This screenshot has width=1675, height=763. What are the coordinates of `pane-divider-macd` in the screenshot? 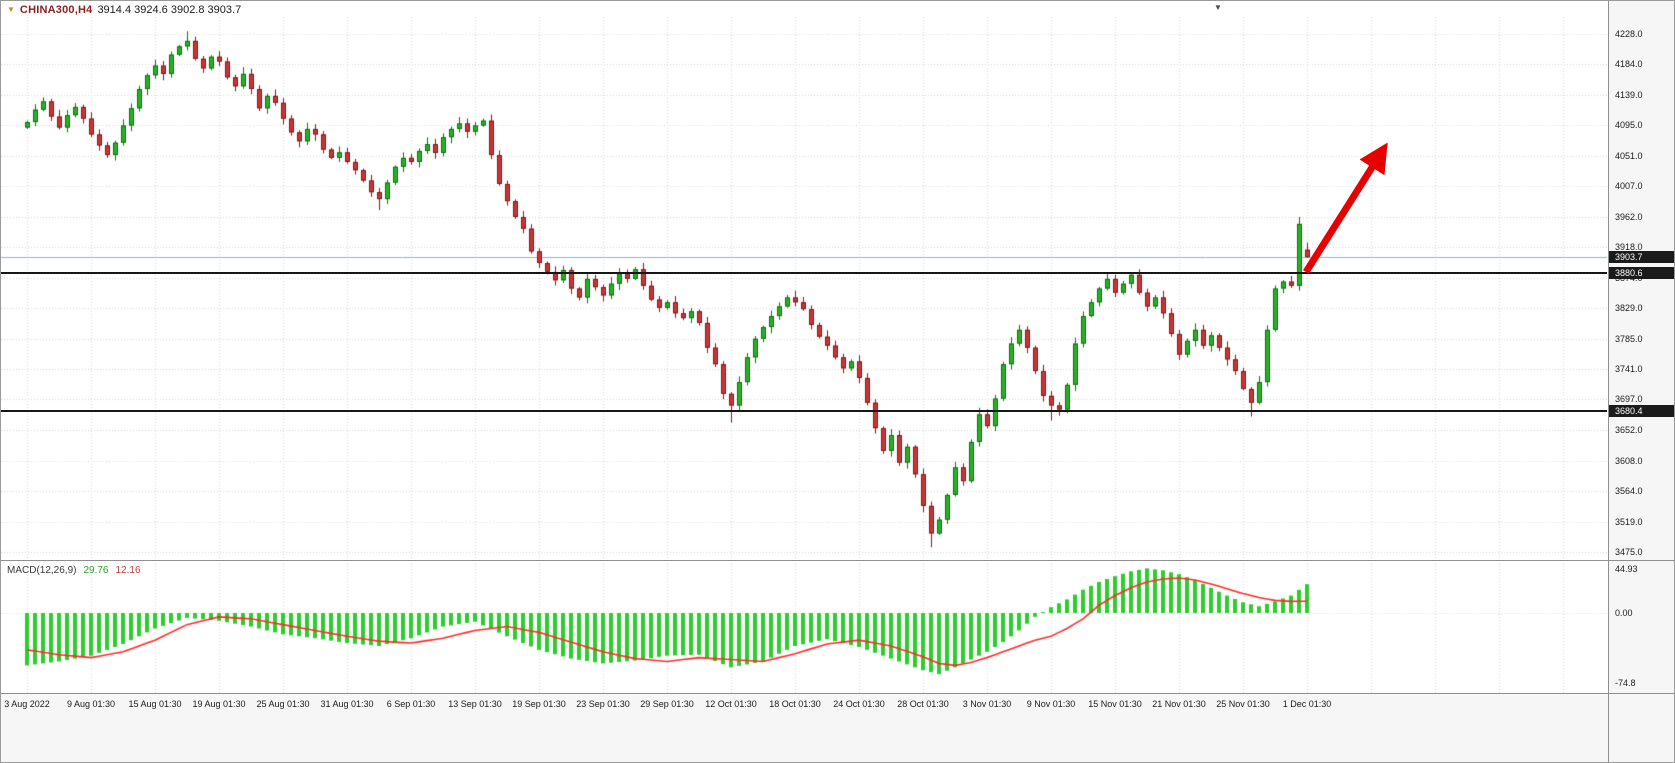 It's located at (837, 560).